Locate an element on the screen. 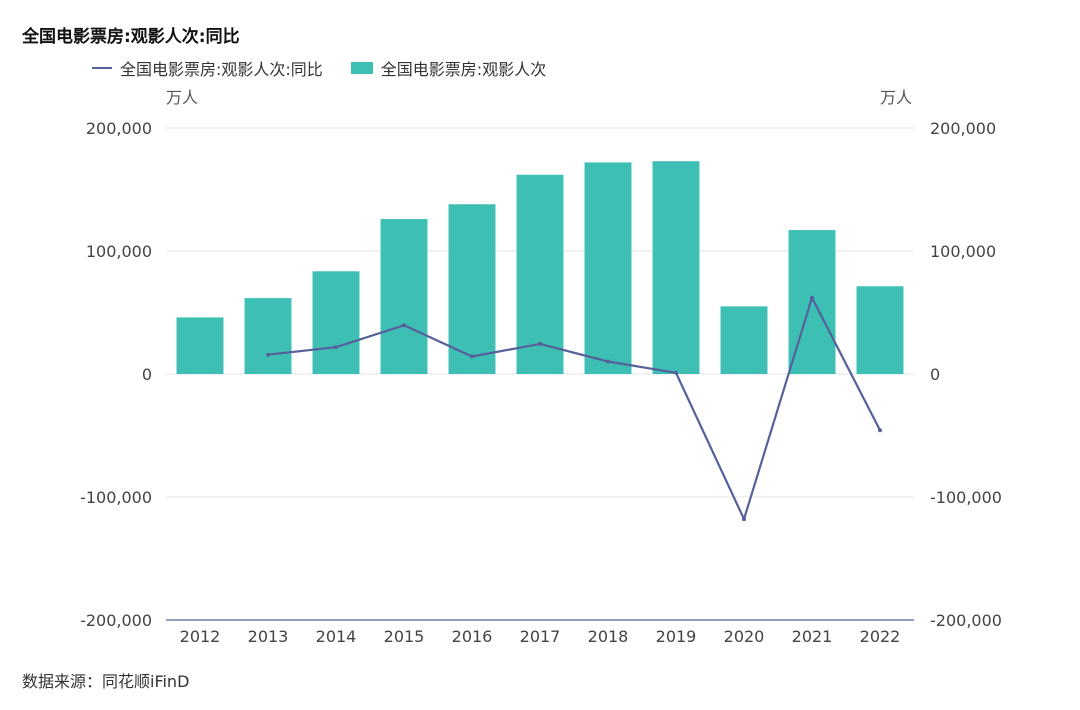 The width and height of the screenshot is (1080, 710). chart-title: 全国电影票房:观影人次:同比 is located at coordinates (131, 37).